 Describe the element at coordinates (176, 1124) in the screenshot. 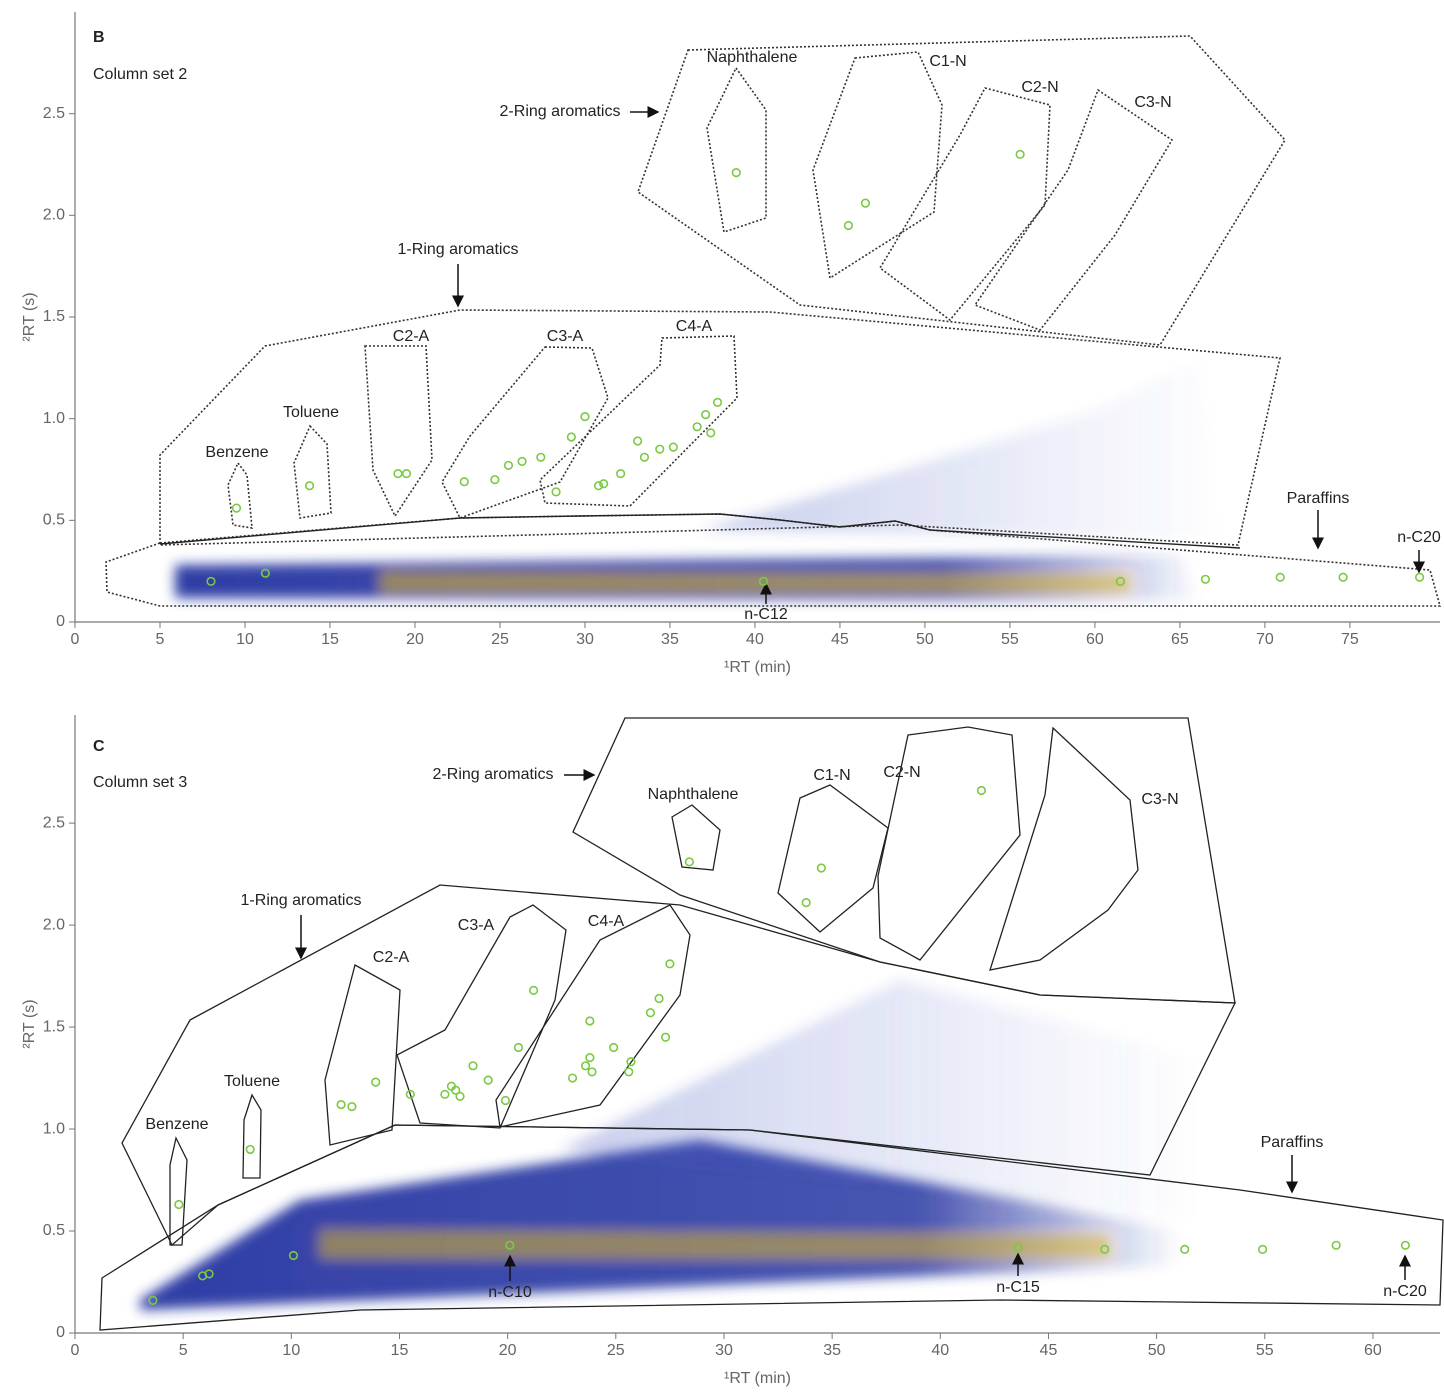

I see `annotation: Benzene` at that location.